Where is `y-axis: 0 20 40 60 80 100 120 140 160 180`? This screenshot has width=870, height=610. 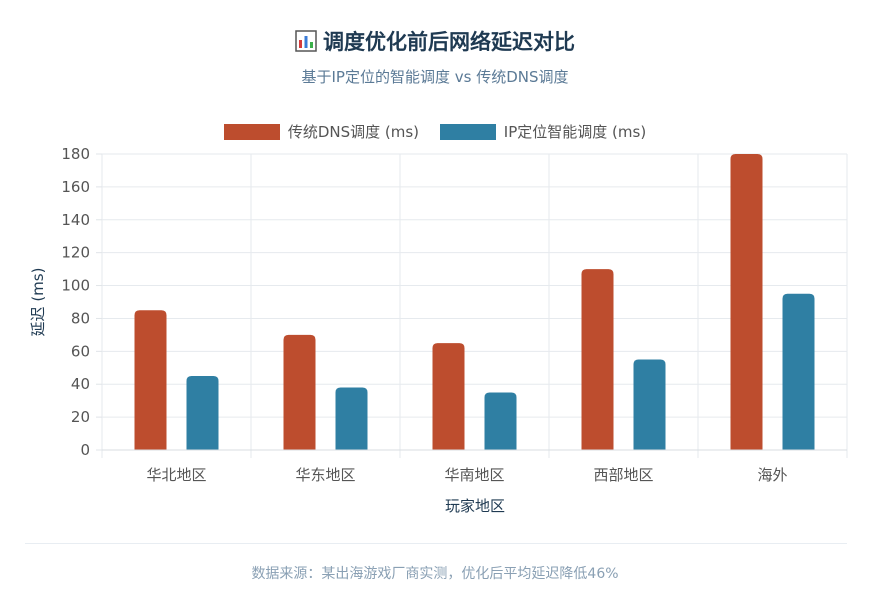
y-axis: 0 20 40 60 80 100 120 140 160 180 is located at coordinates (81, 302).